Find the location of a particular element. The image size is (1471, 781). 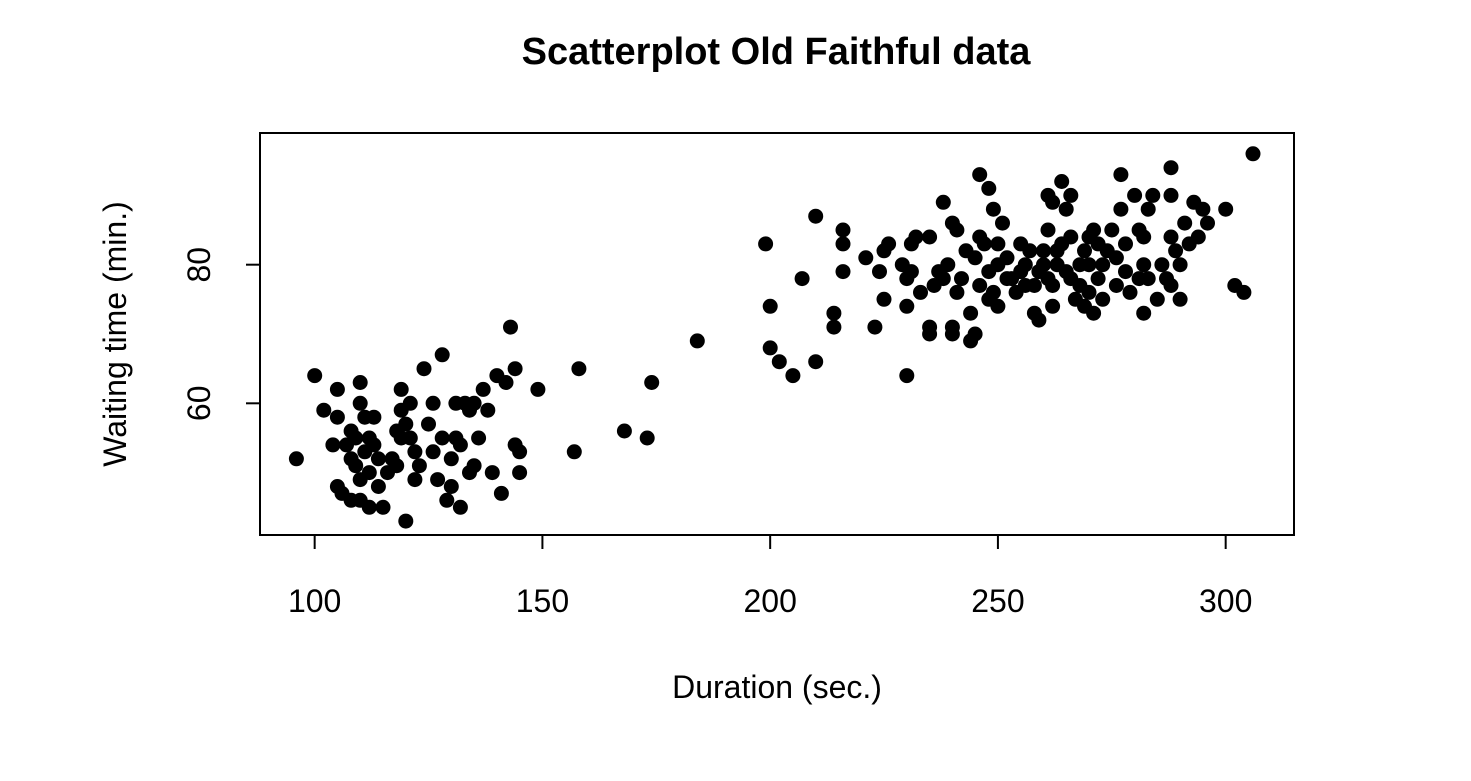

x-axis: 100 150 200 250 300 is located at coordinates (770, 577).